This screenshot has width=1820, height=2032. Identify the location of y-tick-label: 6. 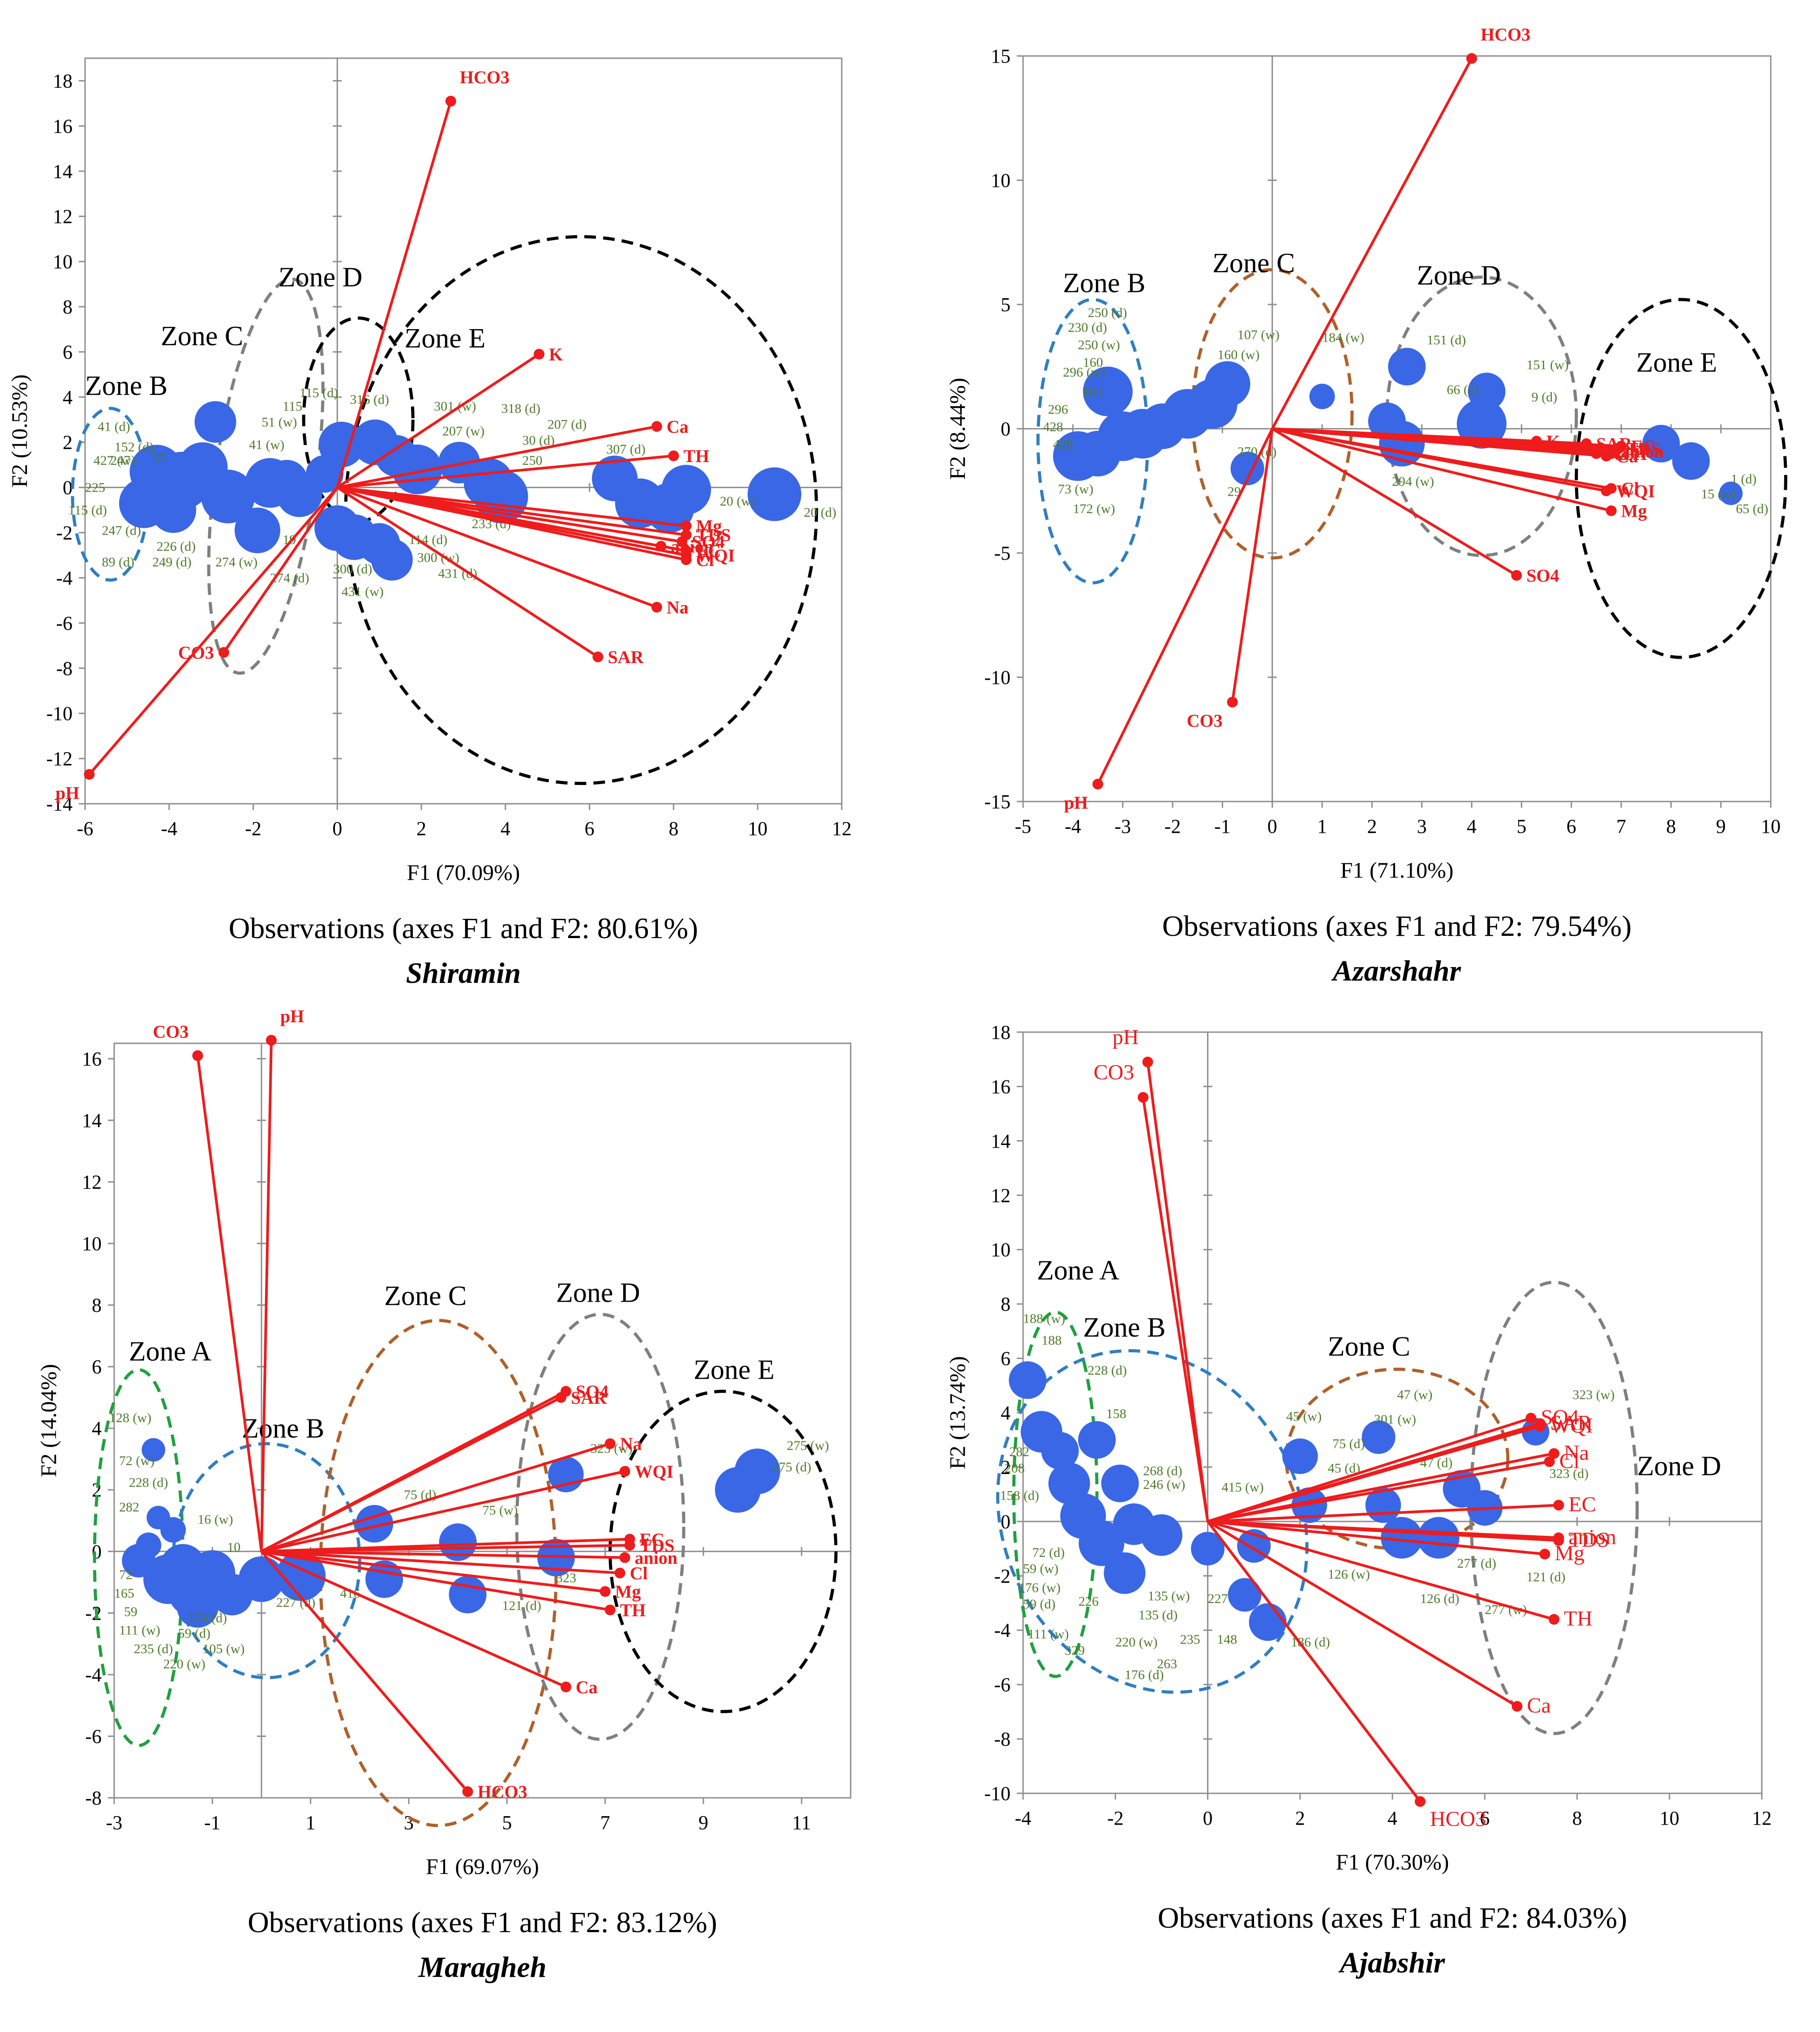
(68, 352).